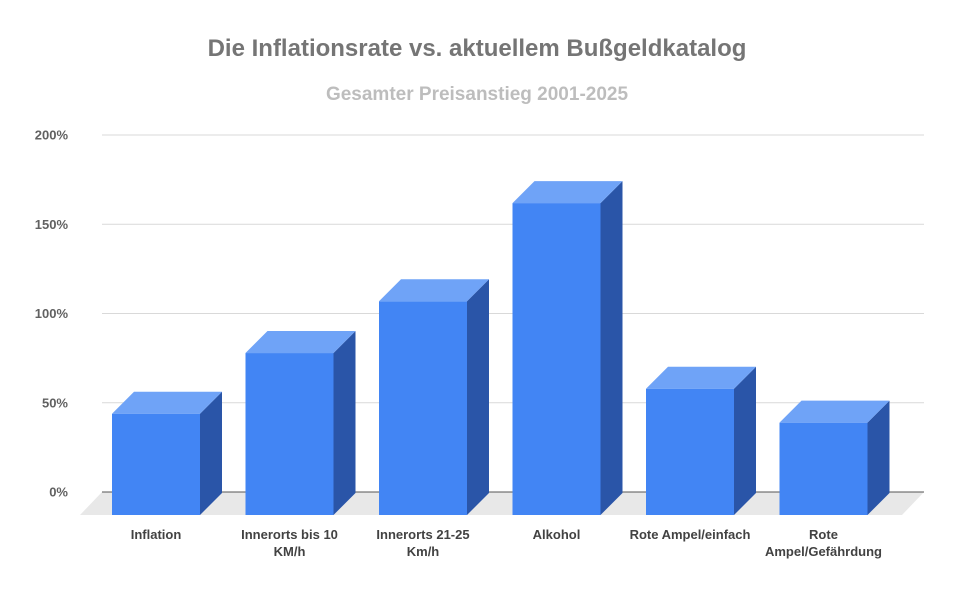  What do you see at coordinates (422, 534) in the screenshot?
I see `x-category-label: Innerorts 21-25` at bounding box center [422, 534].